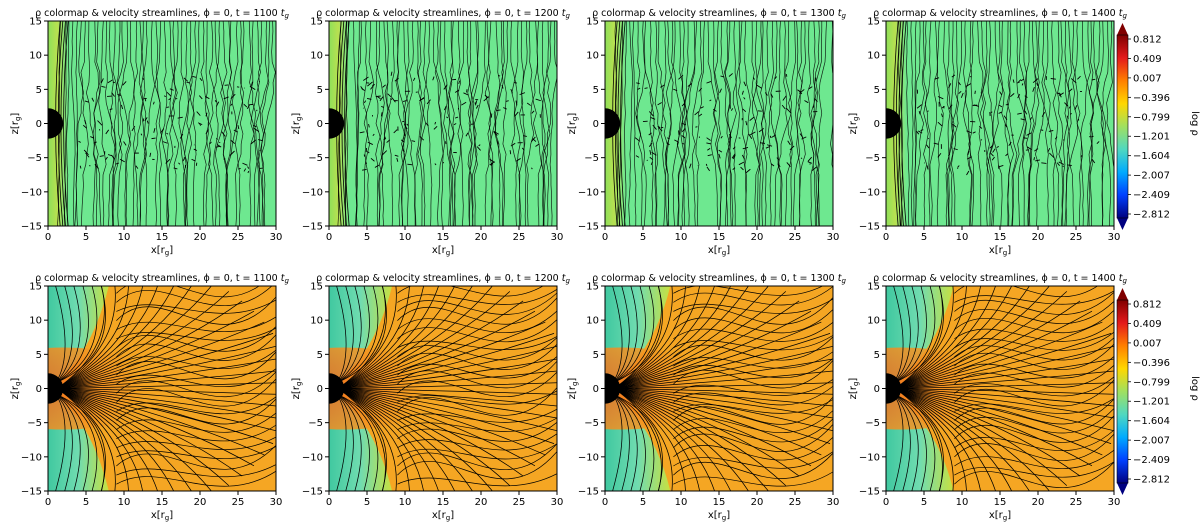 The width and height of the screenshot is (1200, 528). Describe the element at coordinates (613, 388) in the screenshot. I see `black-hole` at that location.